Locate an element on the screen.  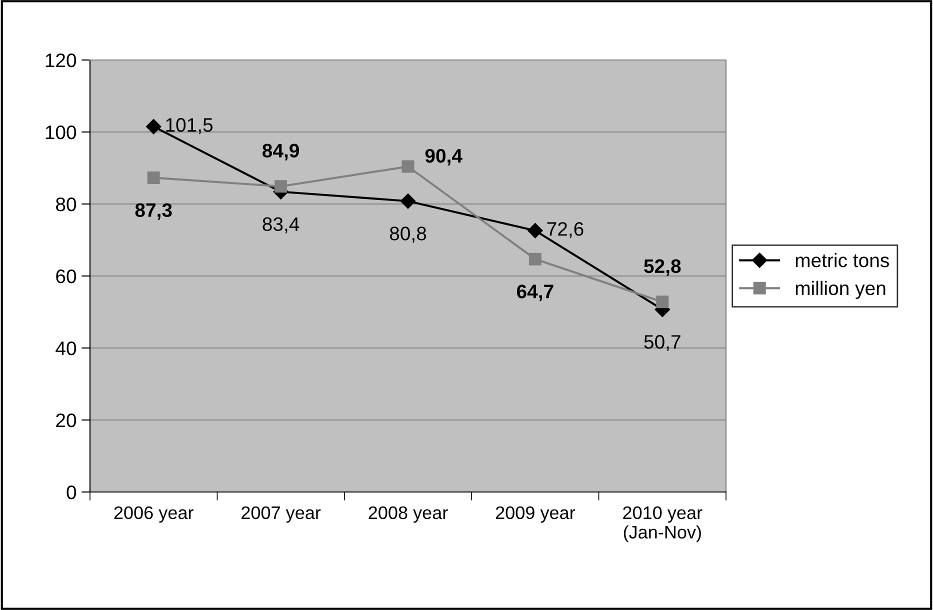
data-label: 52,8 is located at coordinates (662, 267).